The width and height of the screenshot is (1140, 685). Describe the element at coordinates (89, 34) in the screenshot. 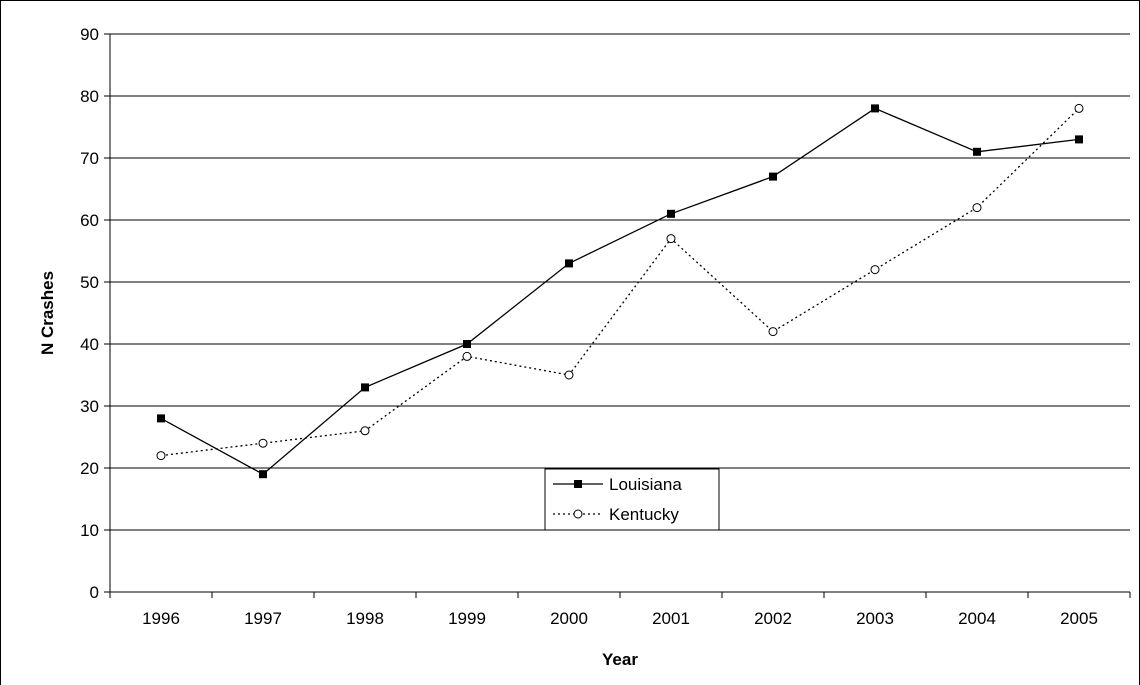

I see `y-tick-label: 90` at that location.